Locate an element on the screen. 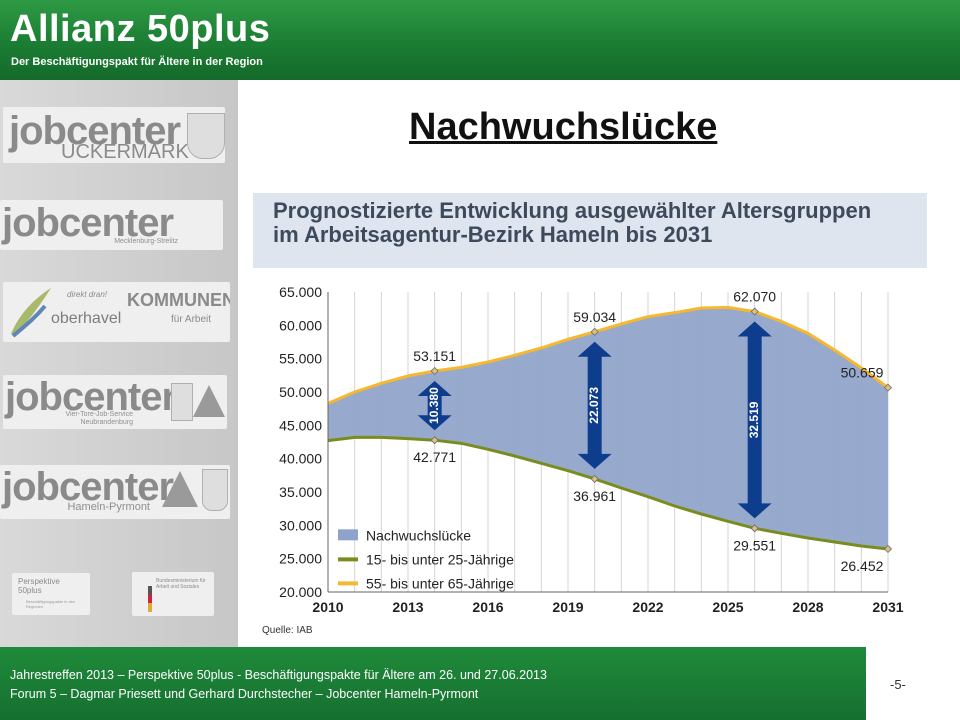 The width and height of the screenshot is (960, 720). y-tick-label: 45.000 is located at coordinates (300, 425).